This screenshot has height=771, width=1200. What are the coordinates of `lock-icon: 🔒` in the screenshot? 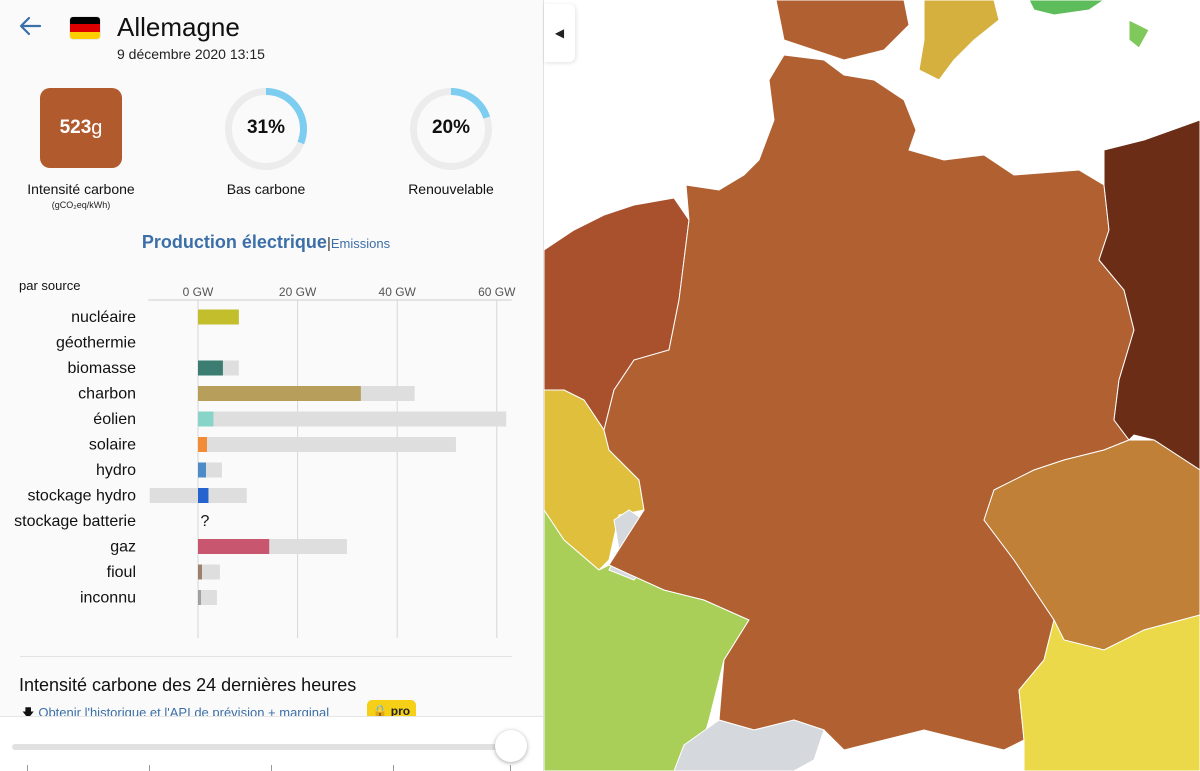 It's located at (380, 711).